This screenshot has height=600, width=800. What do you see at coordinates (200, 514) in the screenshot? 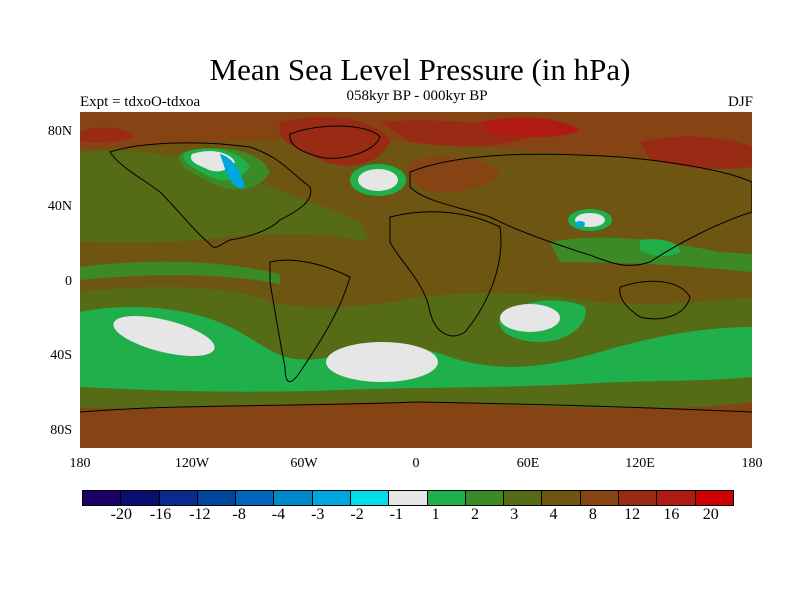
I see `colorbar-label: -12` at bounding box center [200, 514].